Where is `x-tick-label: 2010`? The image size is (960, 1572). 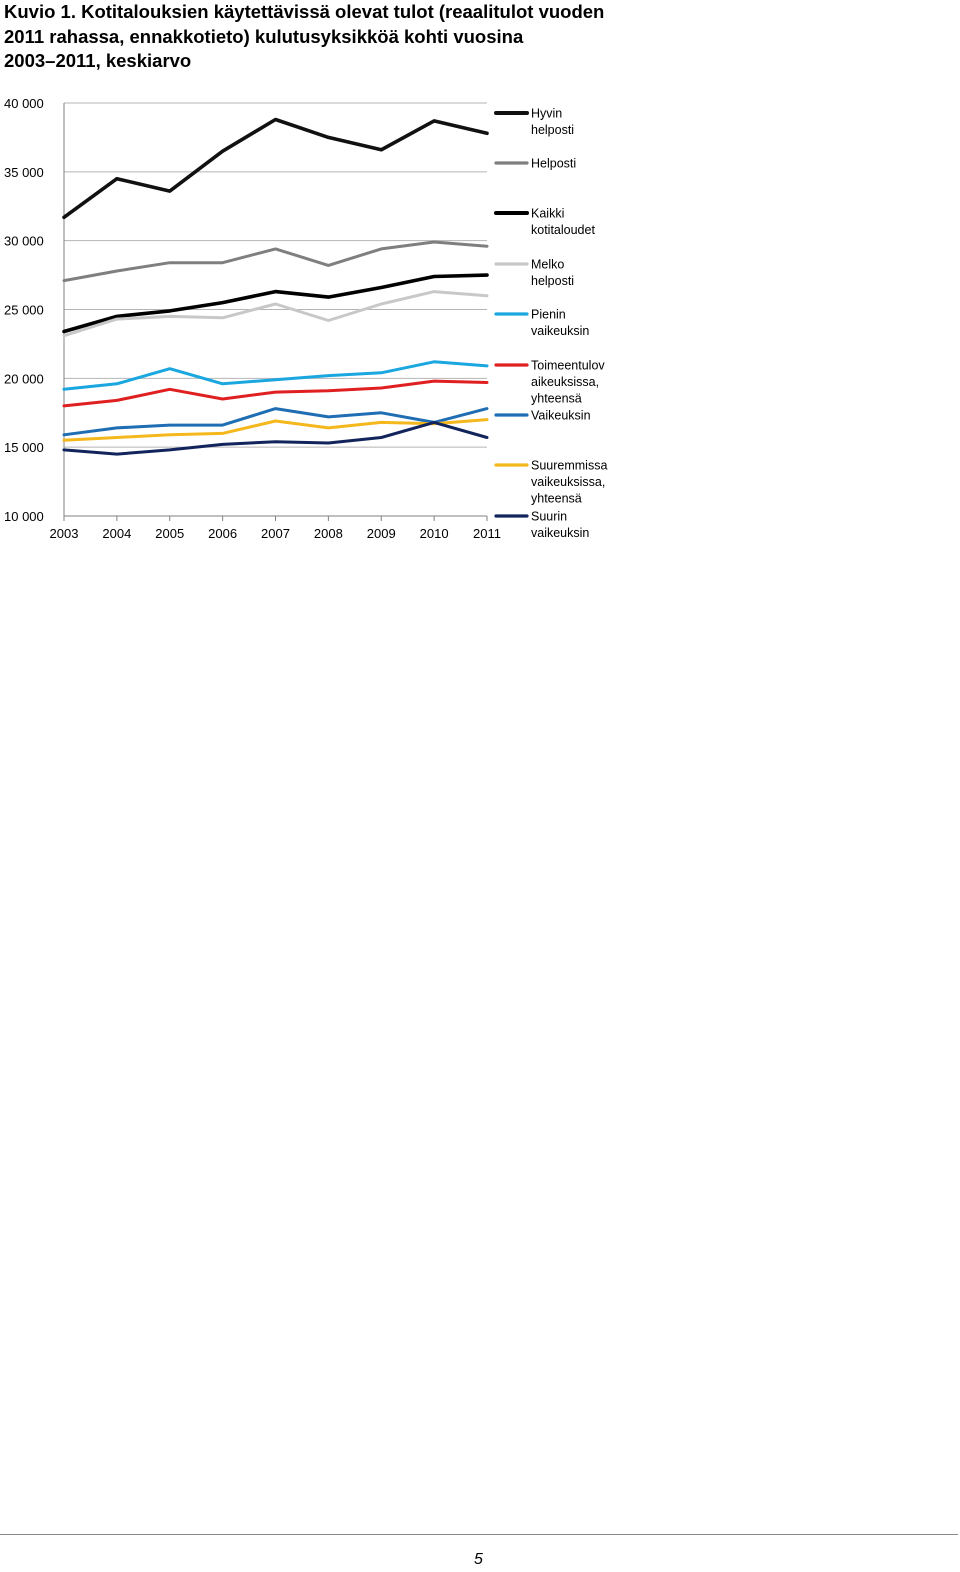 x-tick-label: 2010 is located at coordinates (434, 533).